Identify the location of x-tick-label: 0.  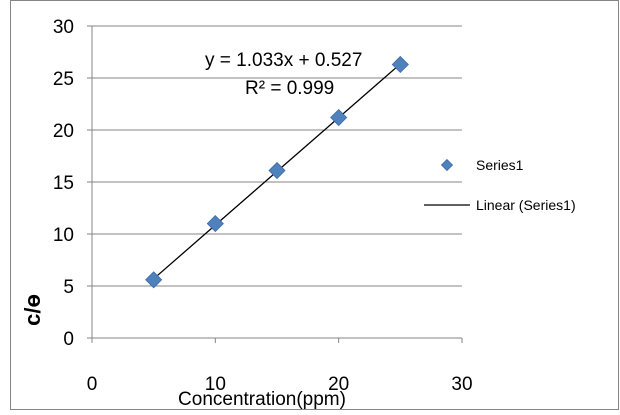
(92, 384).